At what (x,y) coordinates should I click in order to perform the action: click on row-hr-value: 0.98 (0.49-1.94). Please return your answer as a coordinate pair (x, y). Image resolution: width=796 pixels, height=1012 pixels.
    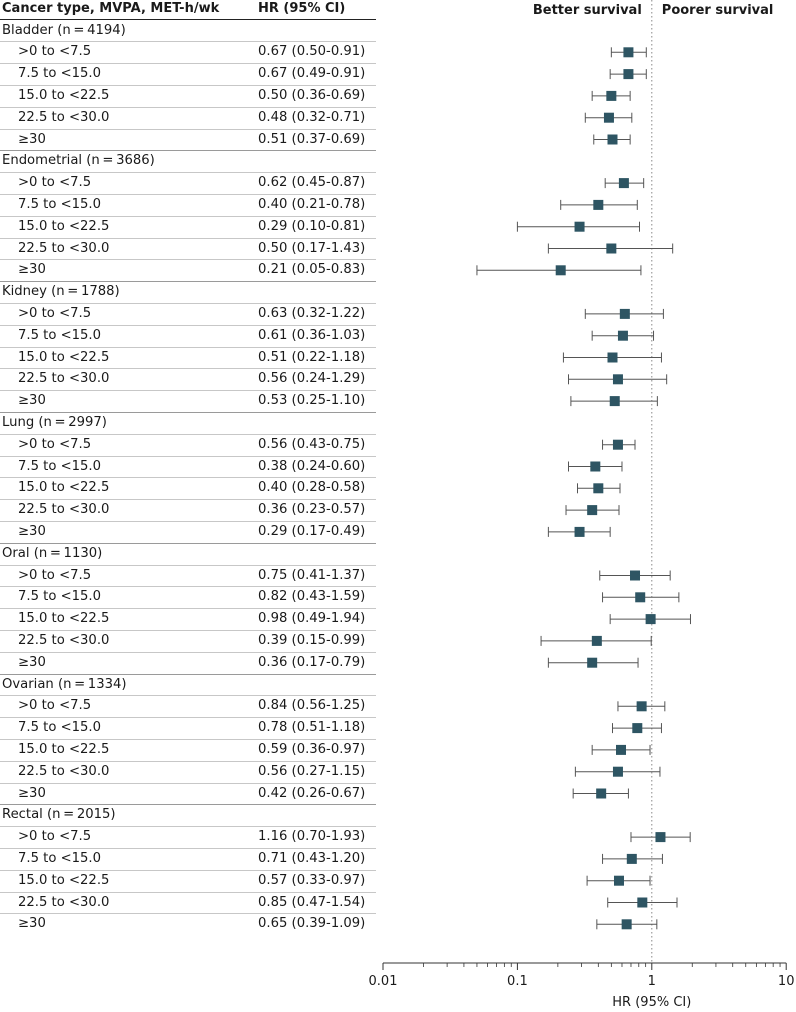
    Looking at the image, I should click on (312, 619).